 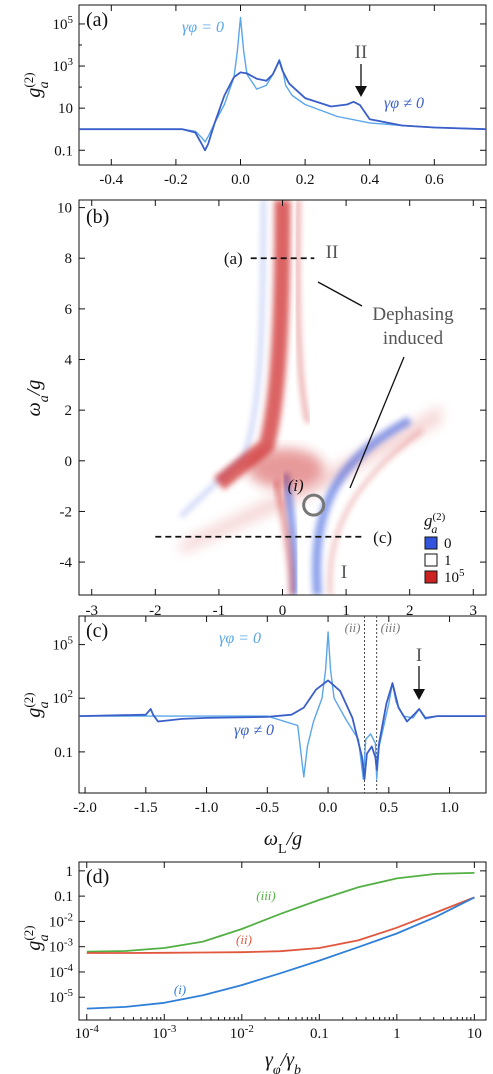 What do you see at coordinates (203, 27) in the screenshot?
I see `label-gamma-zero-part: γφ = 0` at bounding box center [203, 27].